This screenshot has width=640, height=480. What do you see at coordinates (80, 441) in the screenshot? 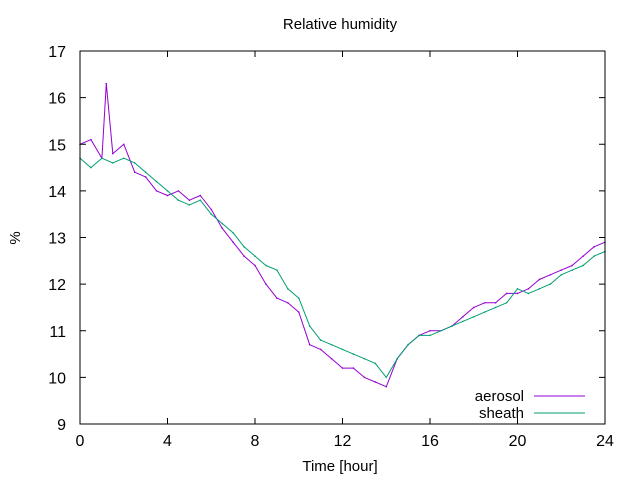
I see `x-tick-label: 0` at bounding box center [80, 441].